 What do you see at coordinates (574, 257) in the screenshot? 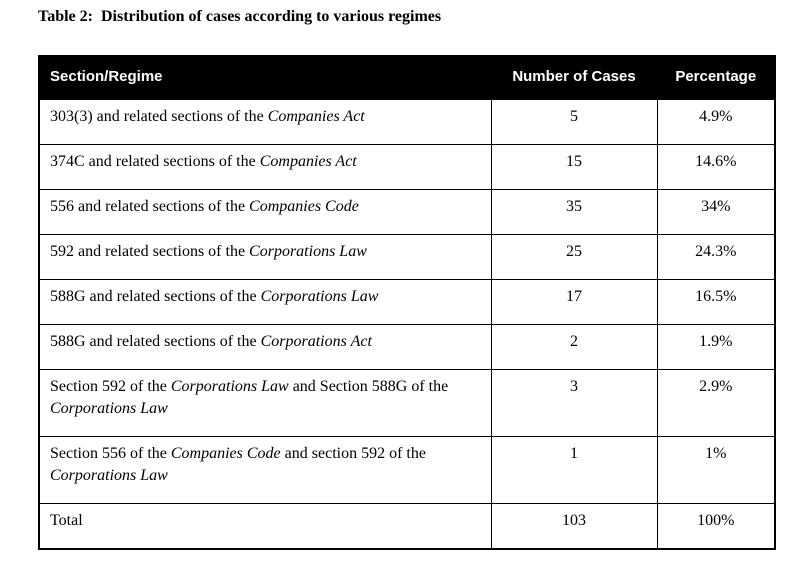
I see `number-of-cases-cell: 25` at bounding box center [574, 257].